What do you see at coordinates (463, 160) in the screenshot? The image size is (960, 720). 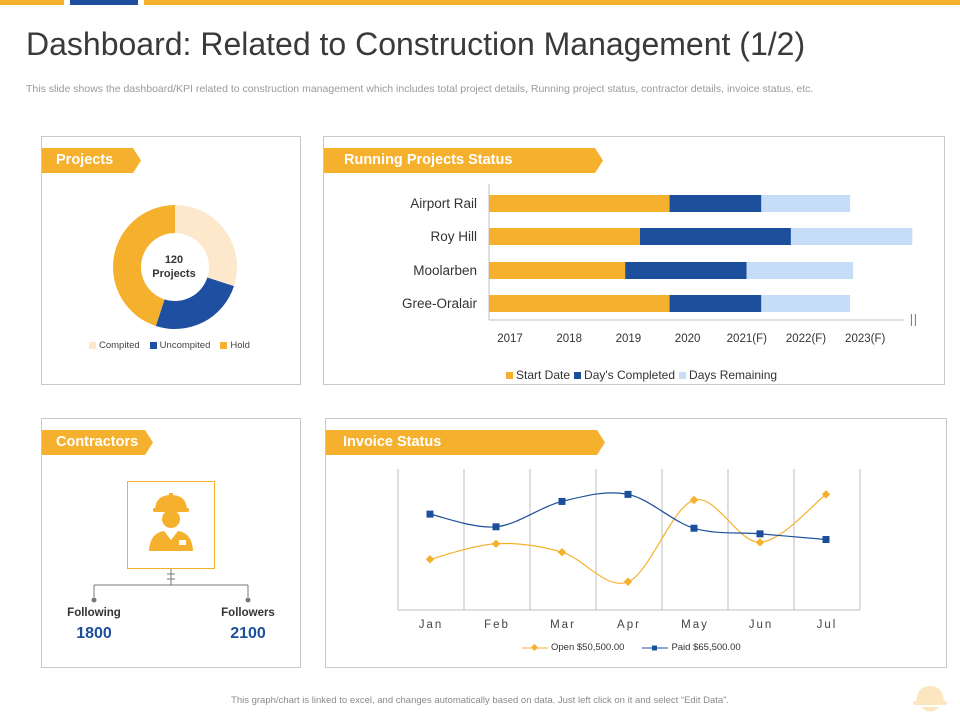 I see `running-projects-ribbon: Running Projects Status` at bounding box center [463, 160].